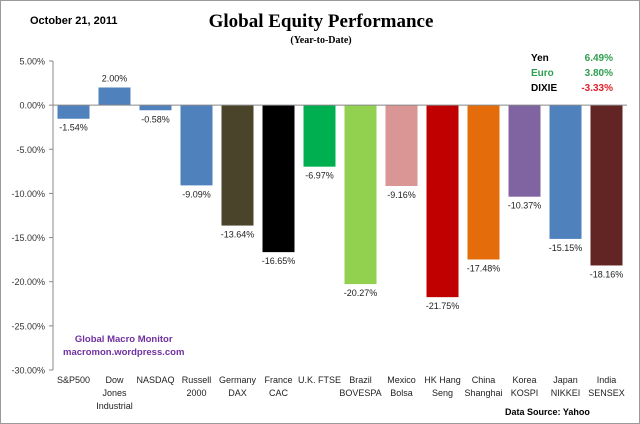 This screenshot has width=640, height=424. I want to click on x-tick-label: SENSEX, so click(606, 393).